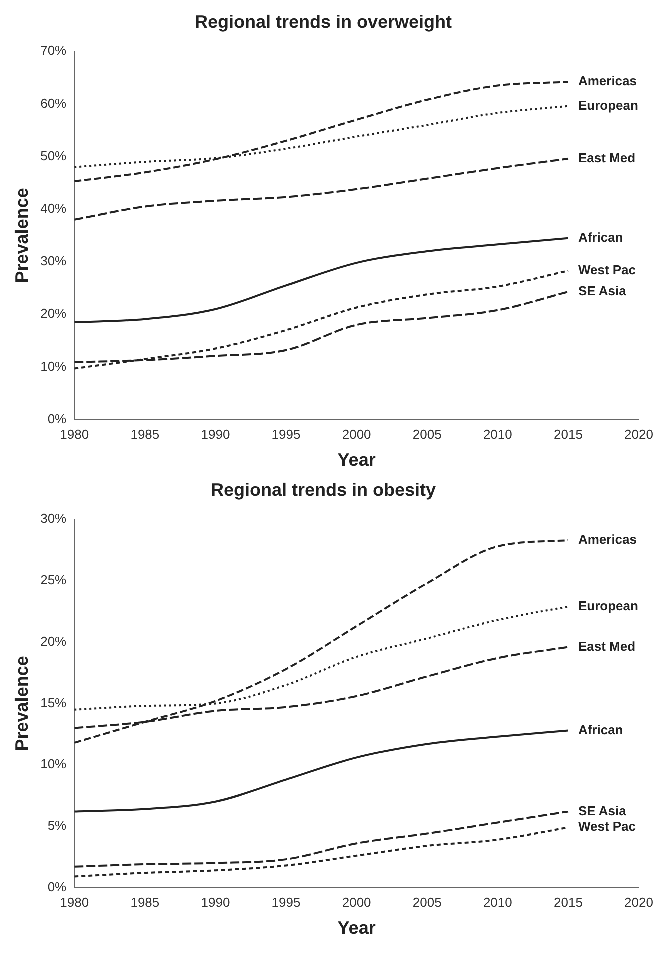 The width and height of the screenshot is (667, 960). Describe the element at coordinates (323, 490) in the screenshot. I see `chart-title: Regional trends in obesity` at that location.